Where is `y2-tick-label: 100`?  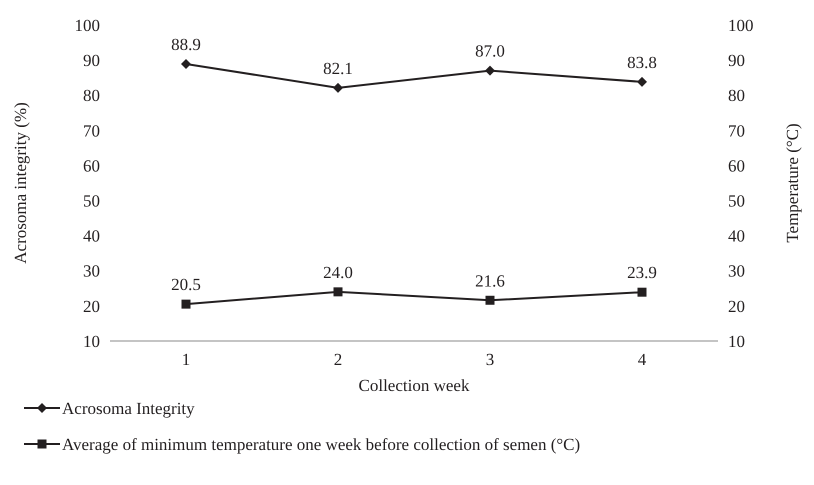 y2-tick-label: 100 is located at coordinates (741, 25).